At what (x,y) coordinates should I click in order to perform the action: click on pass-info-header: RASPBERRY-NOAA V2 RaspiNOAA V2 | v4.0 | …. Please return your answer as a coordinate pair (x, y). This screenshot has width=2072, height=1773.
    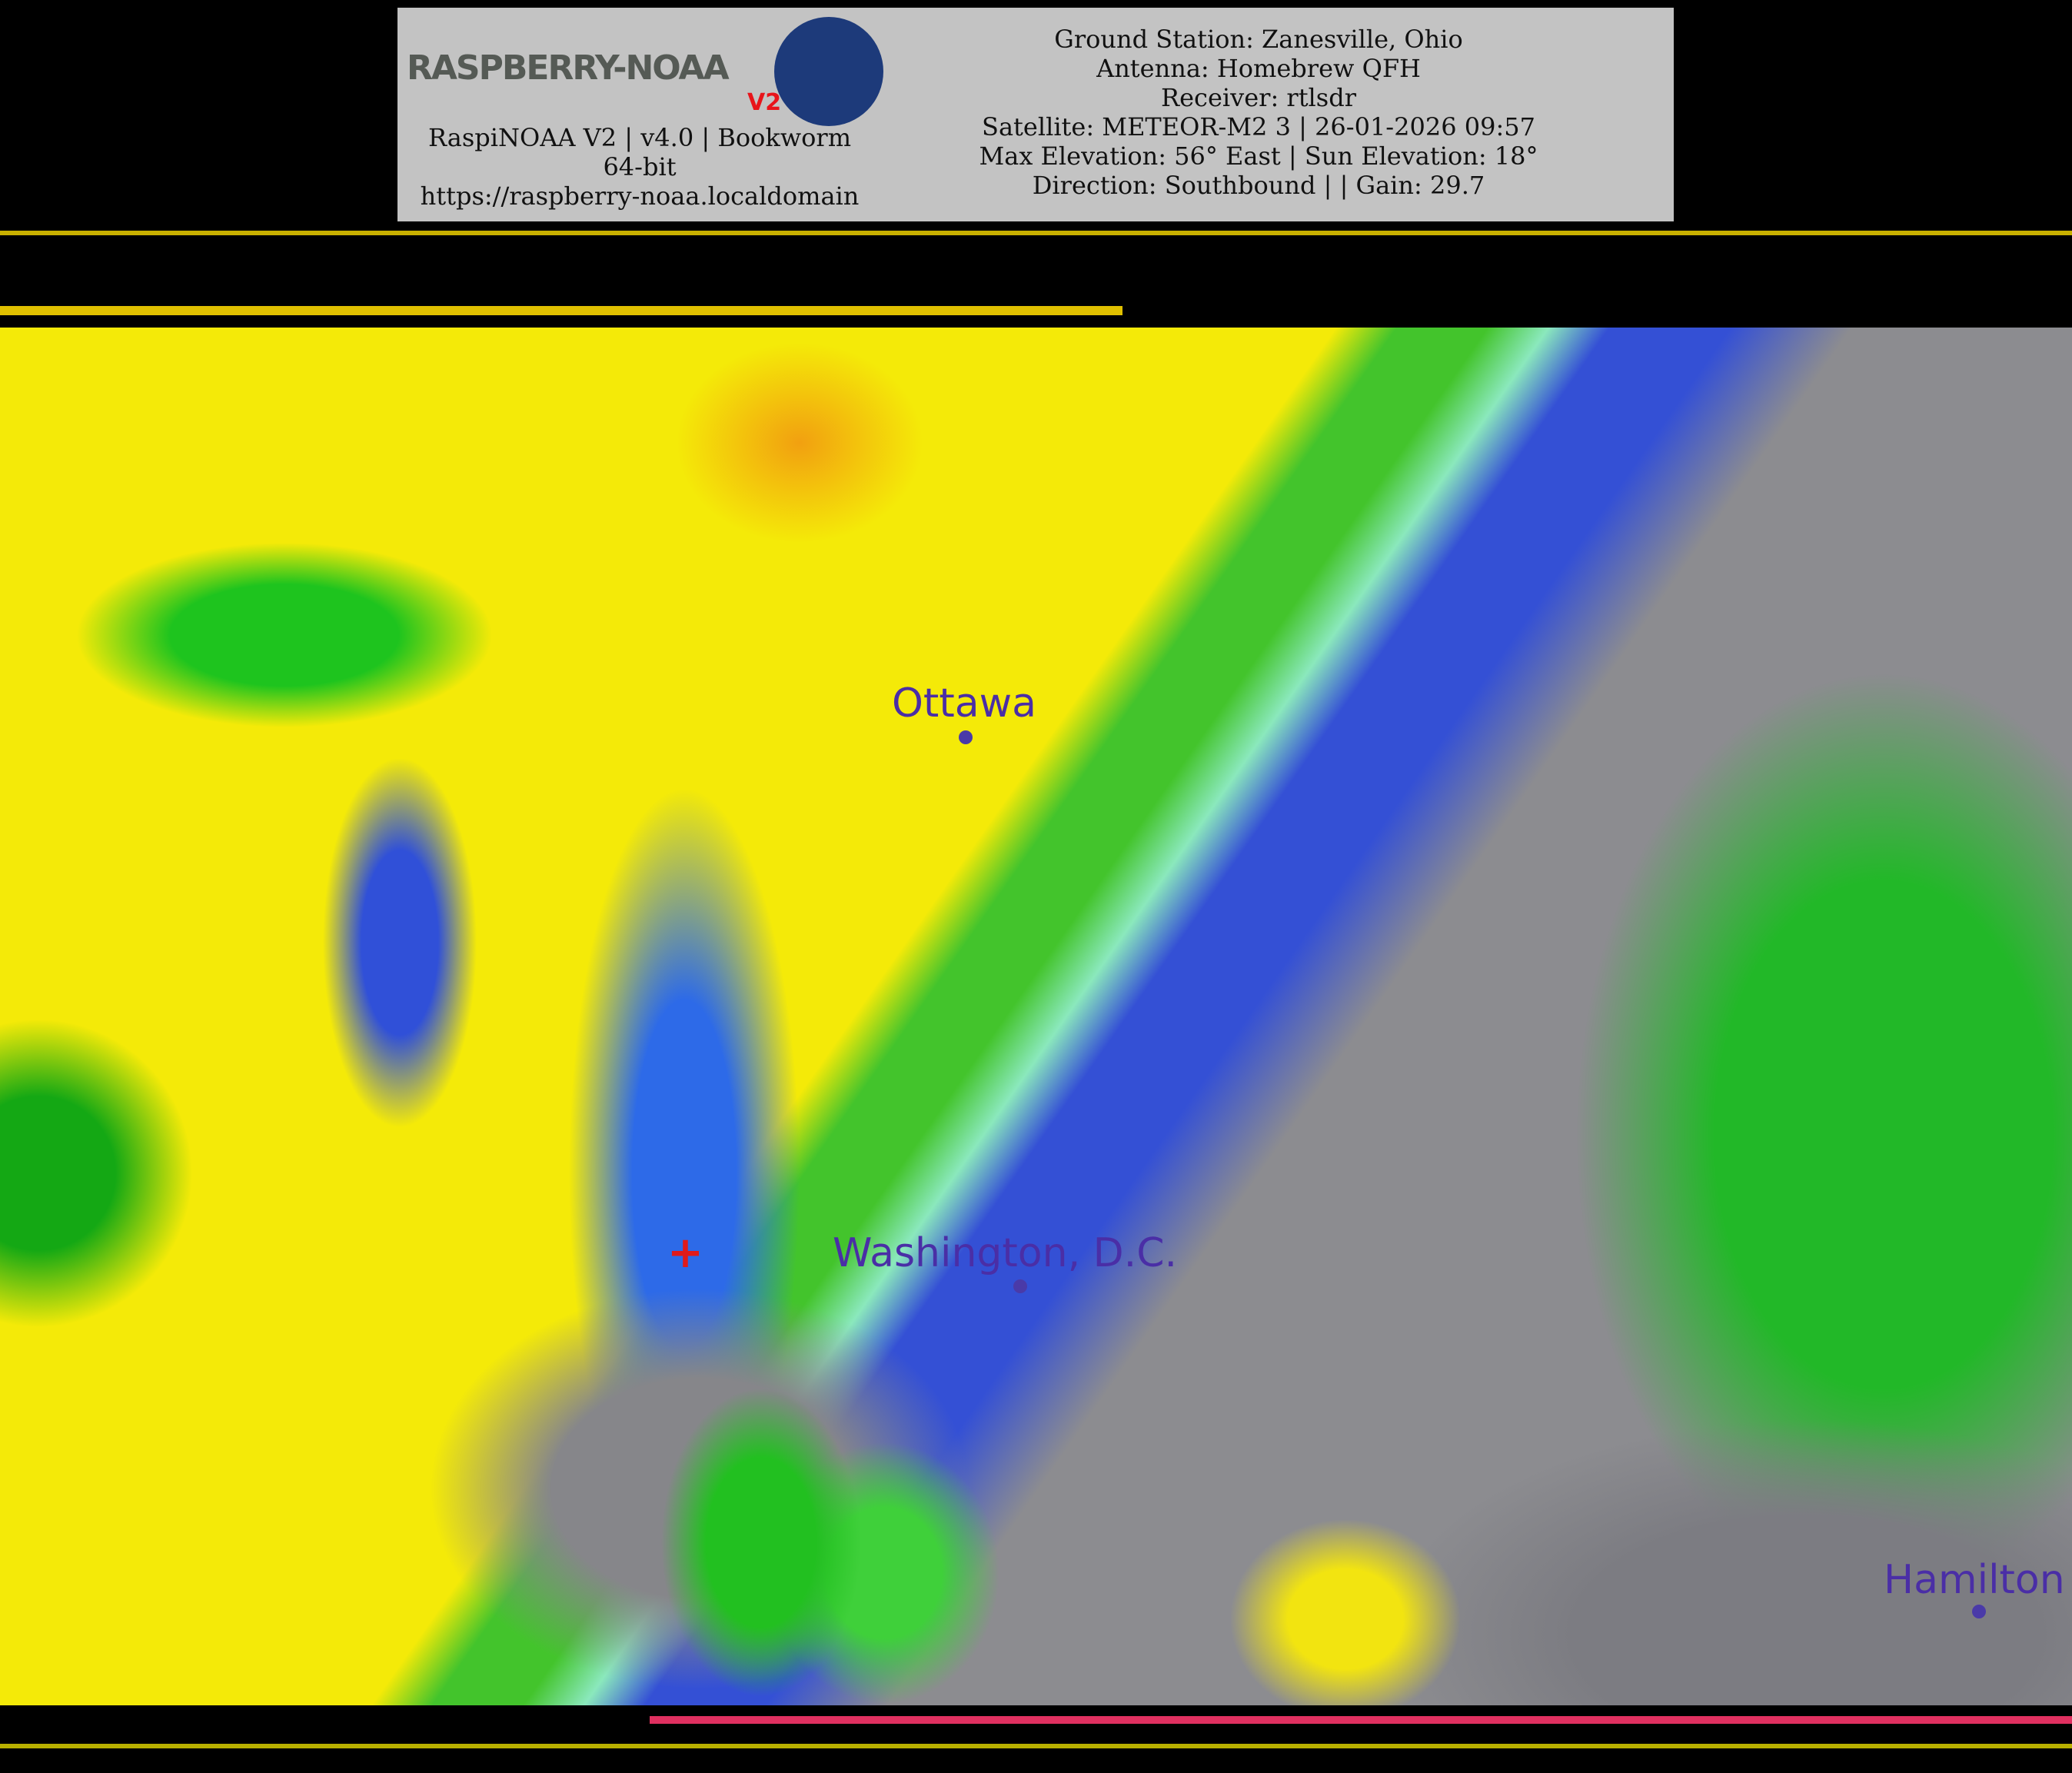
    Looking at the image, I should click on (1035, 114).